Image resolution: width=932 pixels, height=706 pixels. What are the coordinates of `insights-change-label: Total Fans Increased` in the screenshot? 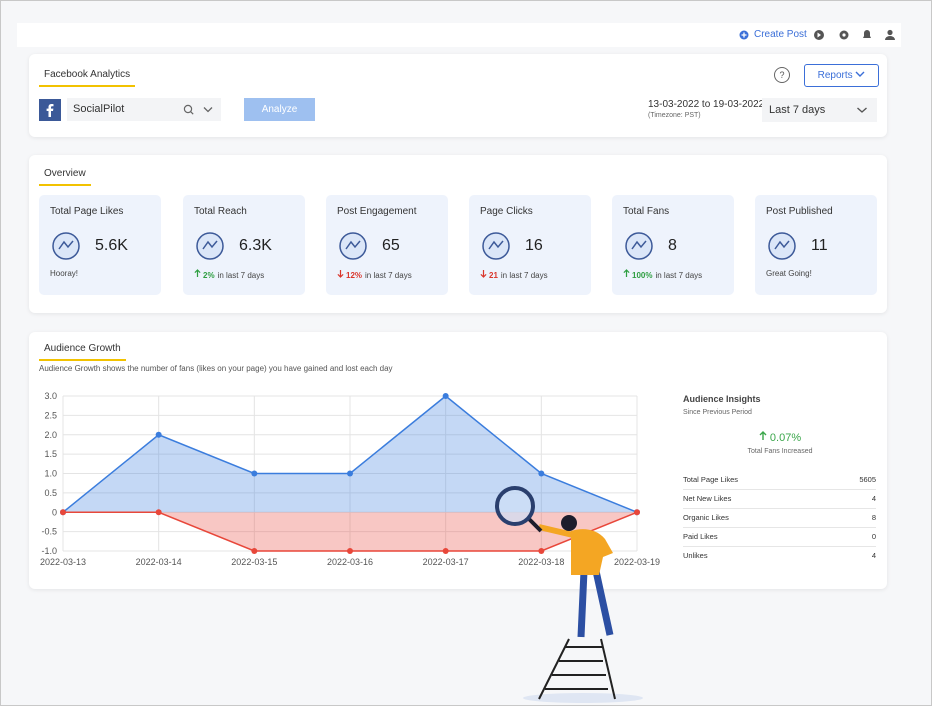 It's located at (780, 451).